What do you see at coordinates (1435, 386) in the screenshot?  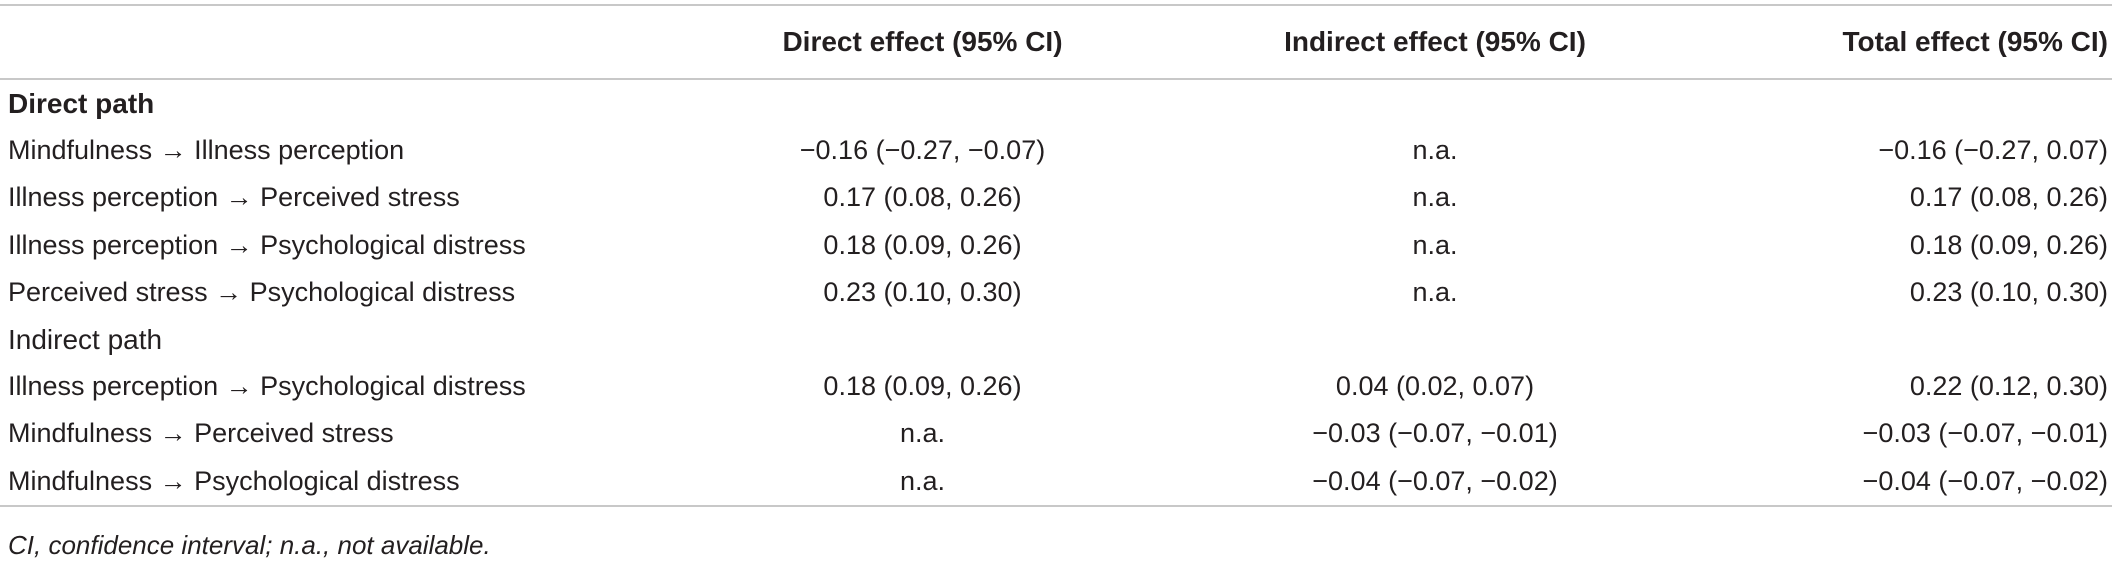 I see `indirect-effect-cell: 0.04 (0.02, 0.07)` at bounding box center [1435, 386].